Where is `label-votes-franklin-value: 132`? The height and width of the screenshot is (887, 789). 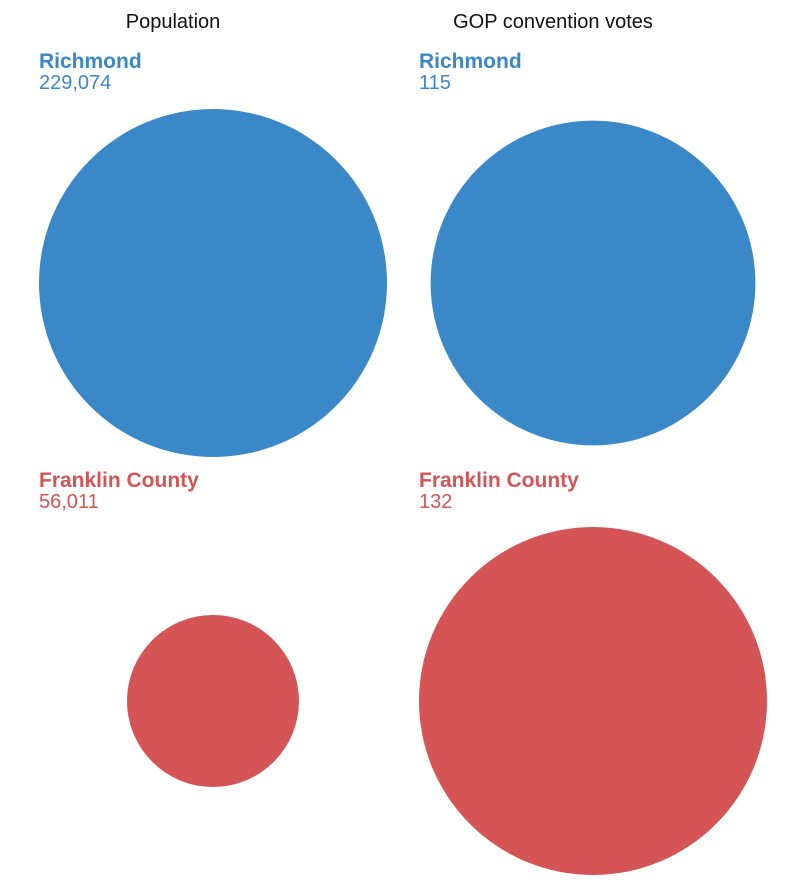 label-votes-franklin-value: 132 is located at coordinates (435, 502).